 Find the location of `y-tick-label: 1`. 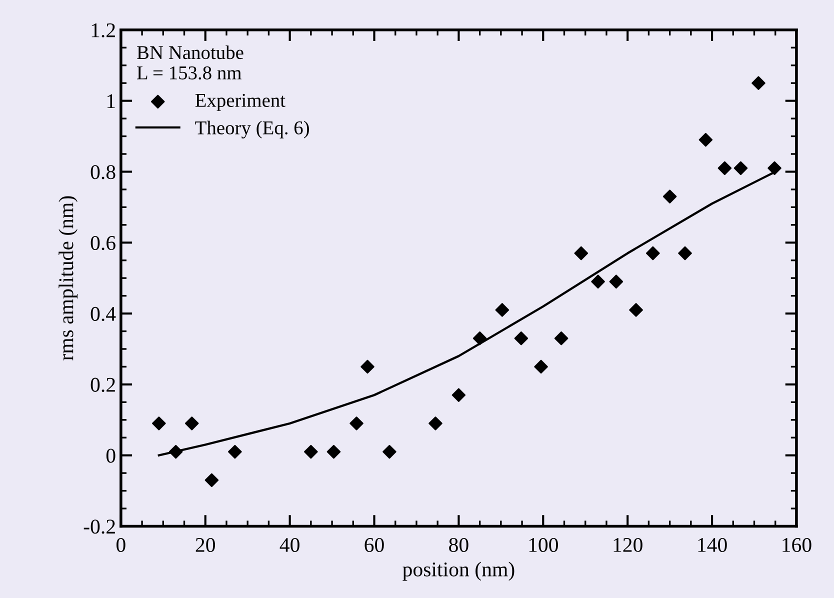

y-tick-label: 1 is located at coordinates (111, 101).